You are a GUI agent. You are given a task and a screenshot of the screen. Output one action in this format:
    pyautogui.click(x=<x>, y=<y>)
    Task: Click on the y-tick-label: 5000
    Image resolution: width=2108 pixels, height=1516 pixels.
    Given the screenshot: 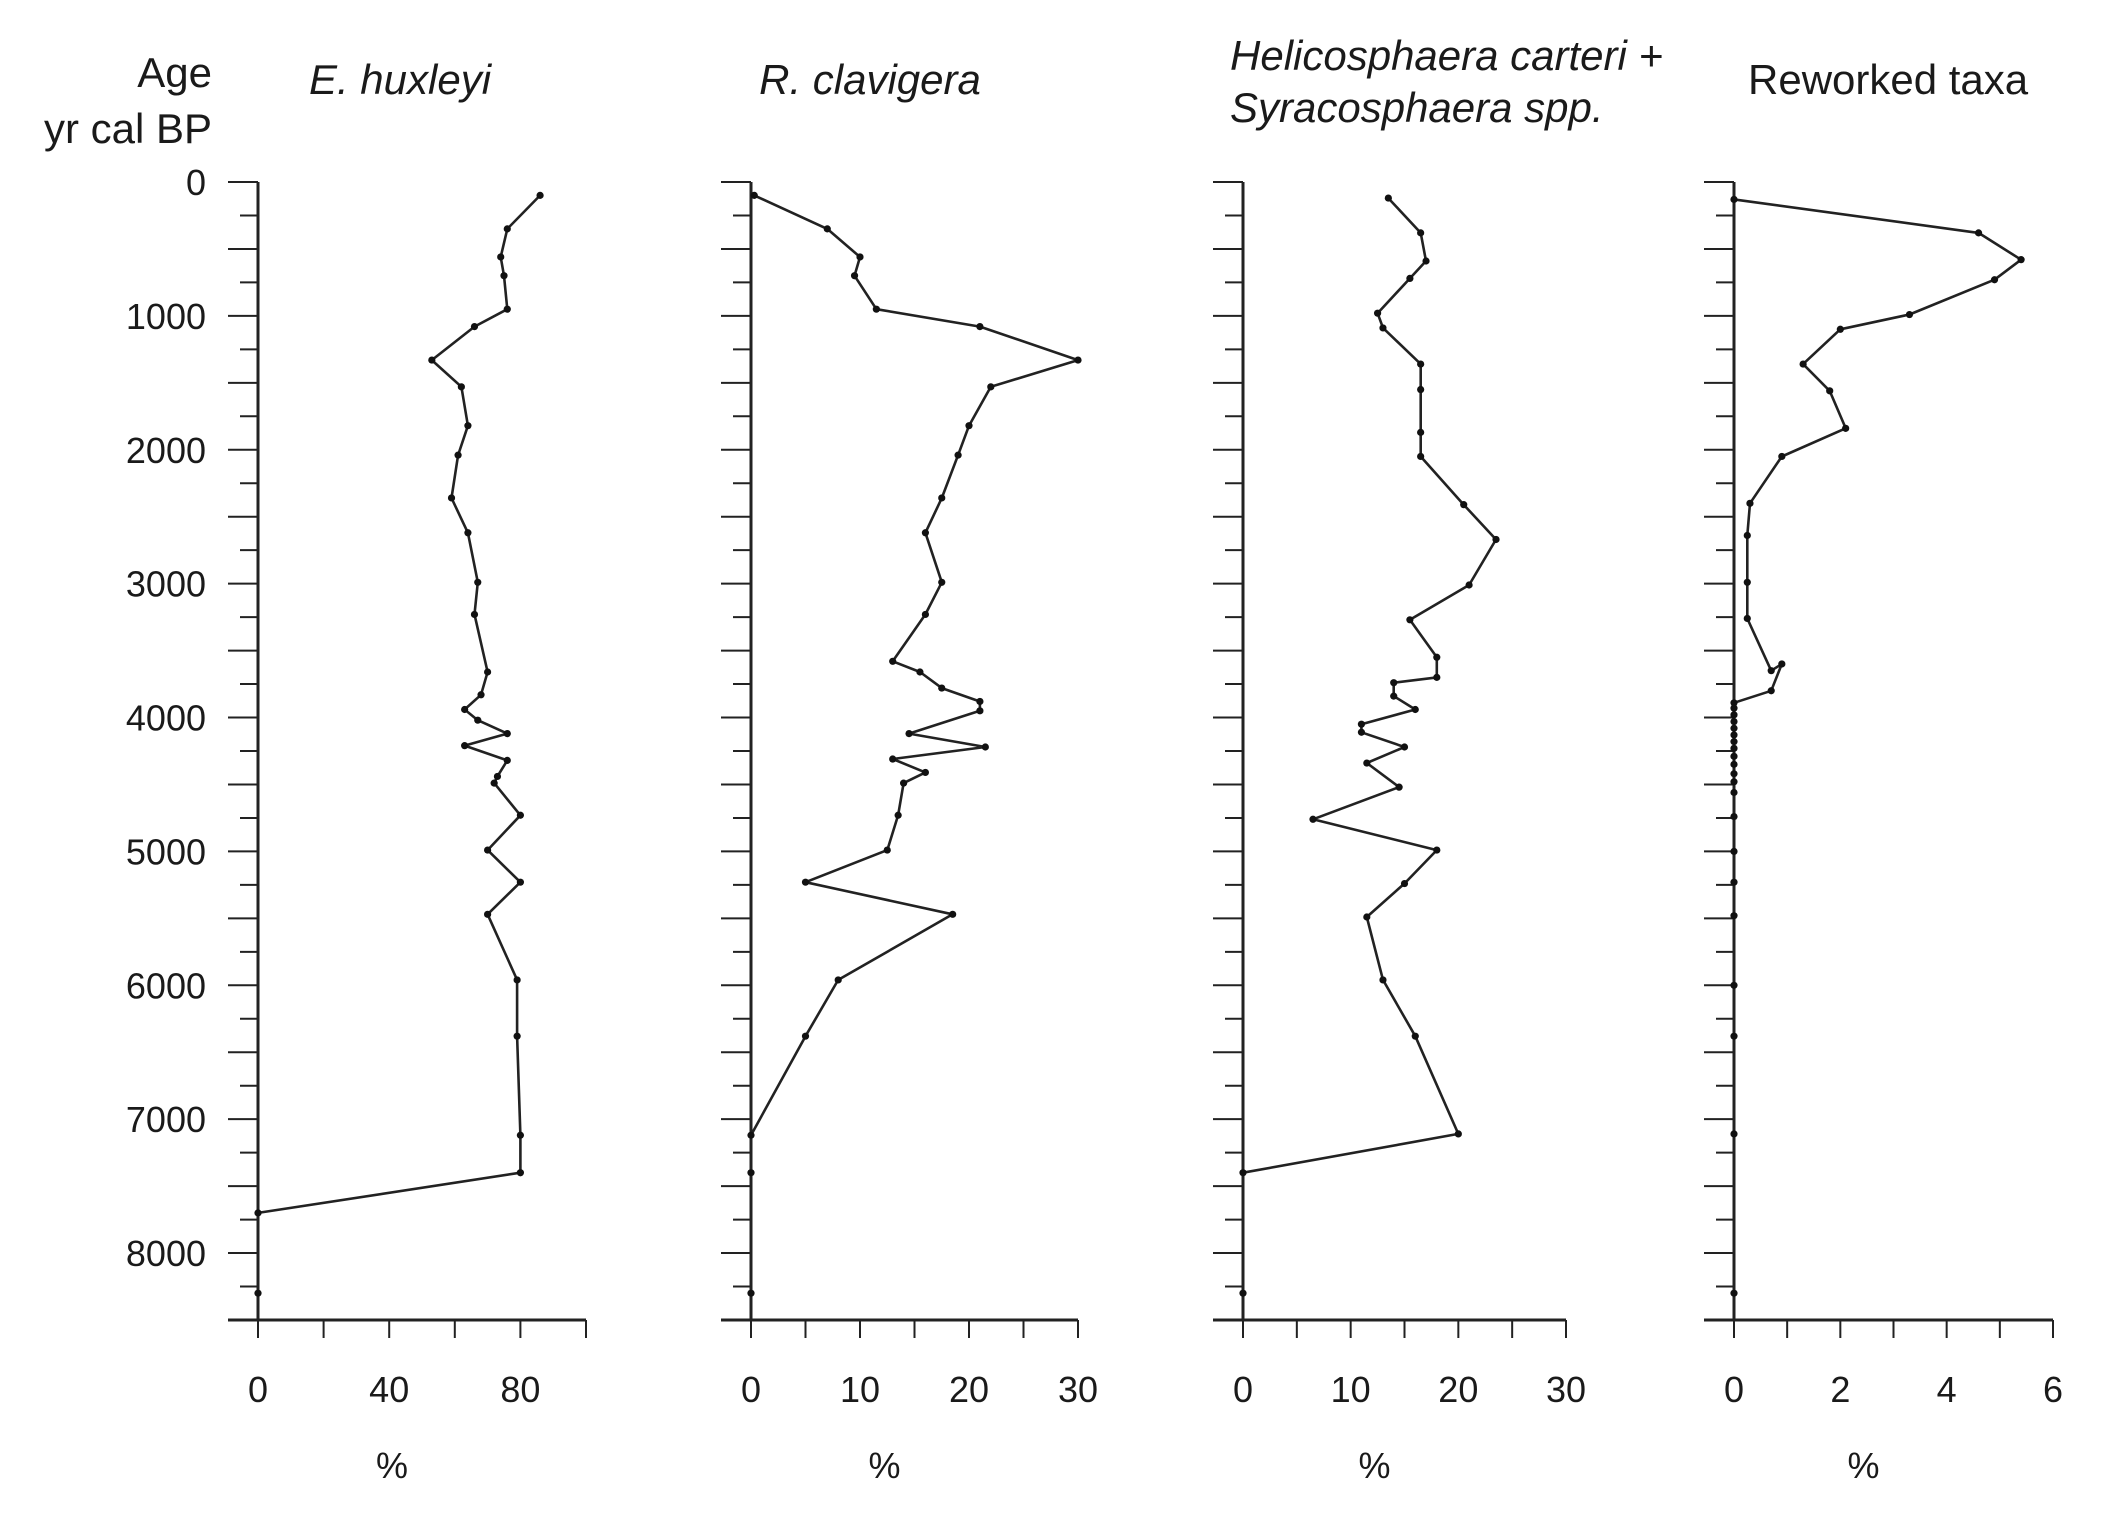 What is the action you would take?
    pyautogui.click(x=166, y=851)
    